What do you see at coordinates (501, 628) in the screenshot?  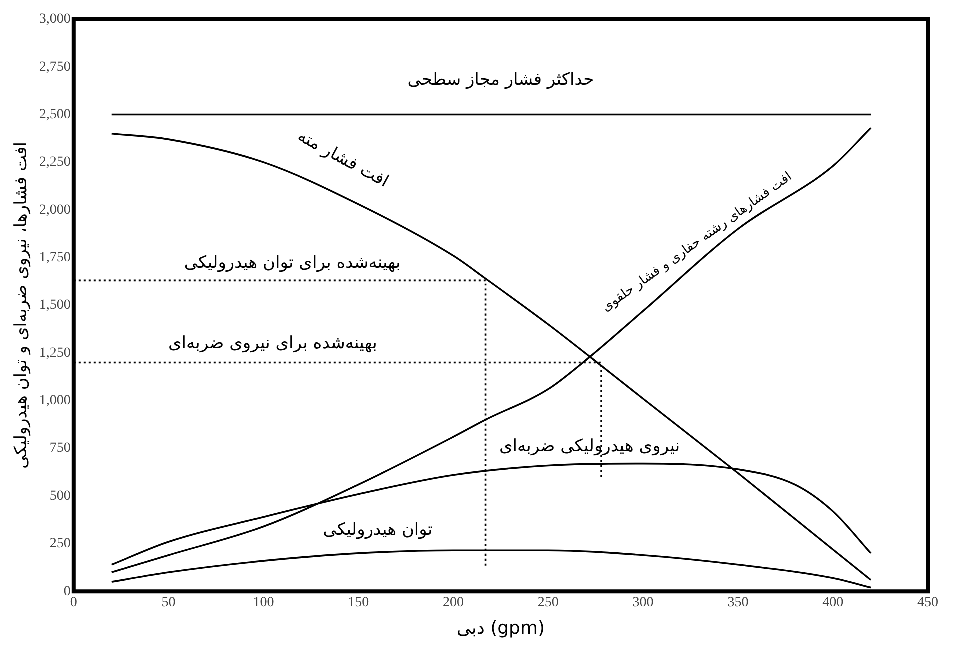 I see `x-axis-title: دبی (gpm)` at bounding box center [501, 628].